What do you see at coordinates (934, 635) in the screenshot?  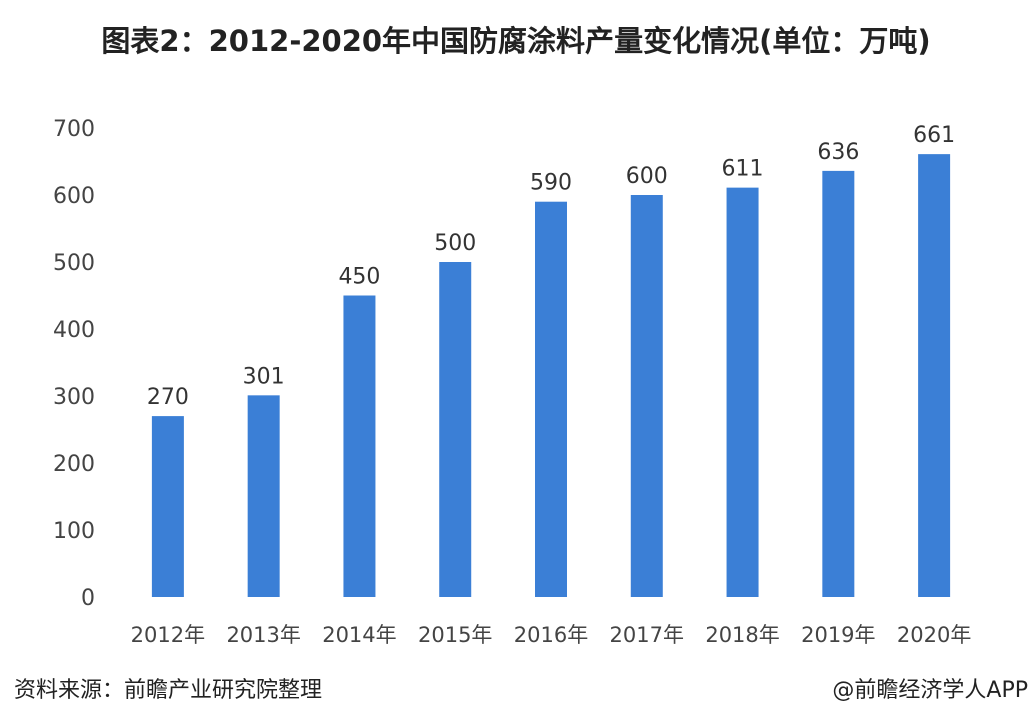 I see `x-tick-label: 2020年` at bounding box center [934, 635].